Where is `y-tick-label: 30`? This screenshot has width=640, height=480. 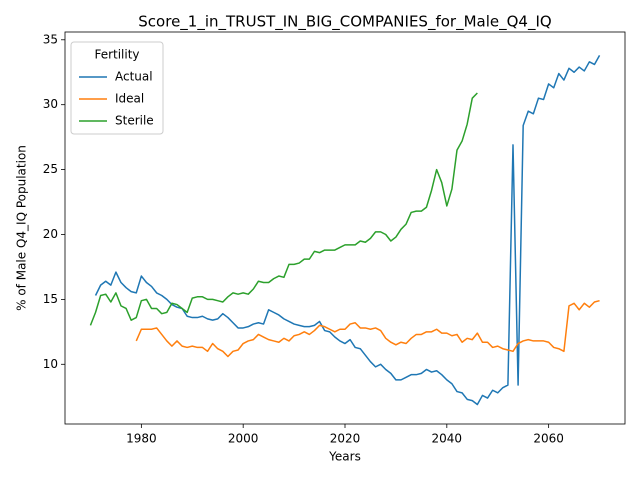 y-tick-label: 30 is located at coordinates (50, 104).